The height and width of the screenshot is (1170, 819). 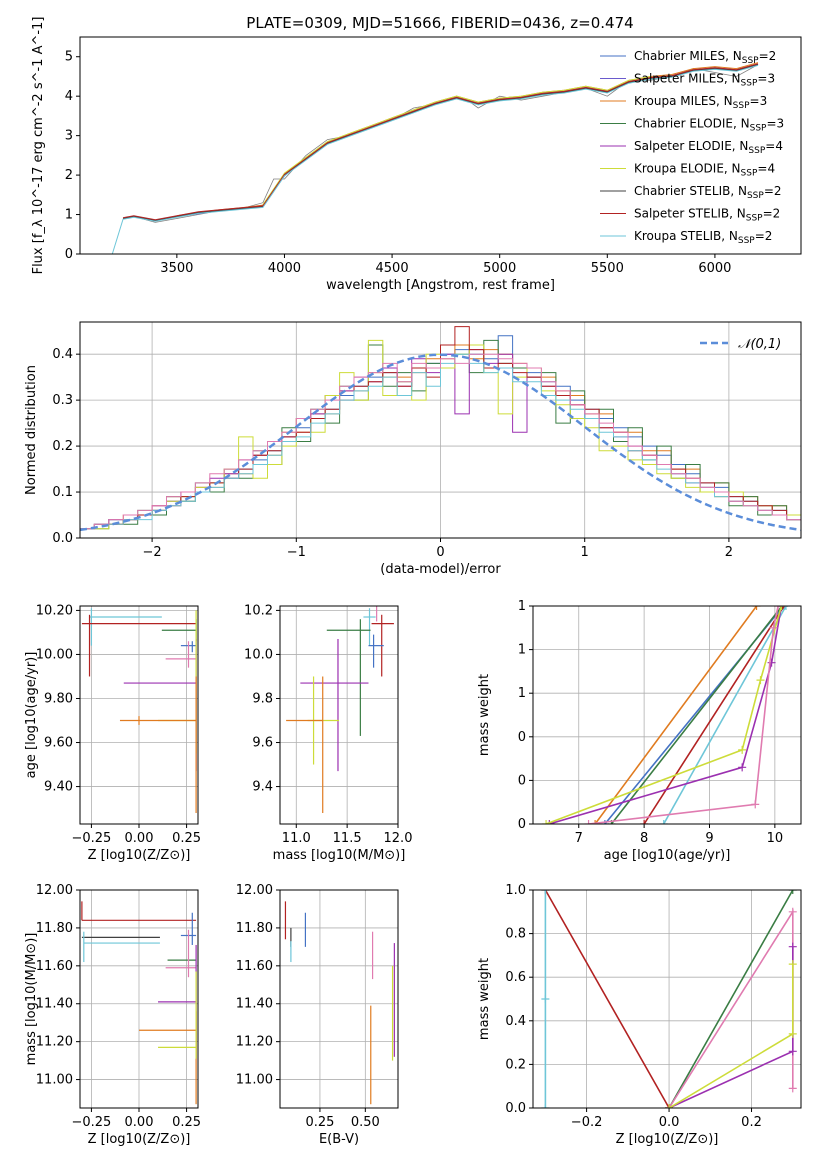 What do you see at coordinates (766, 79) in the screenshot?
I see `legend-value: =3` at bounding box center [766, 79].